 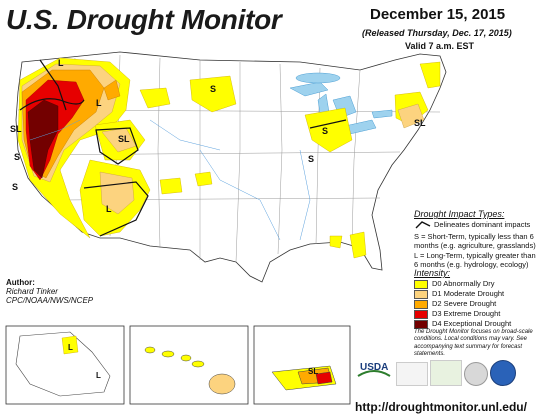 I want to click on unl-logo, so click(x=446, y=373).